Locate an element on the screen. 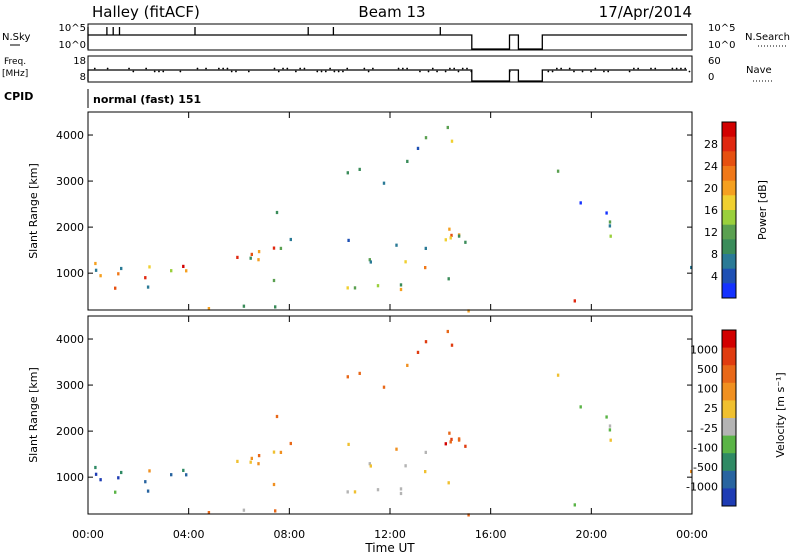 The width and height of the screenshot is (800, 554). freq-left-tick-bottom: 8 is located at coordinates (83, 77).